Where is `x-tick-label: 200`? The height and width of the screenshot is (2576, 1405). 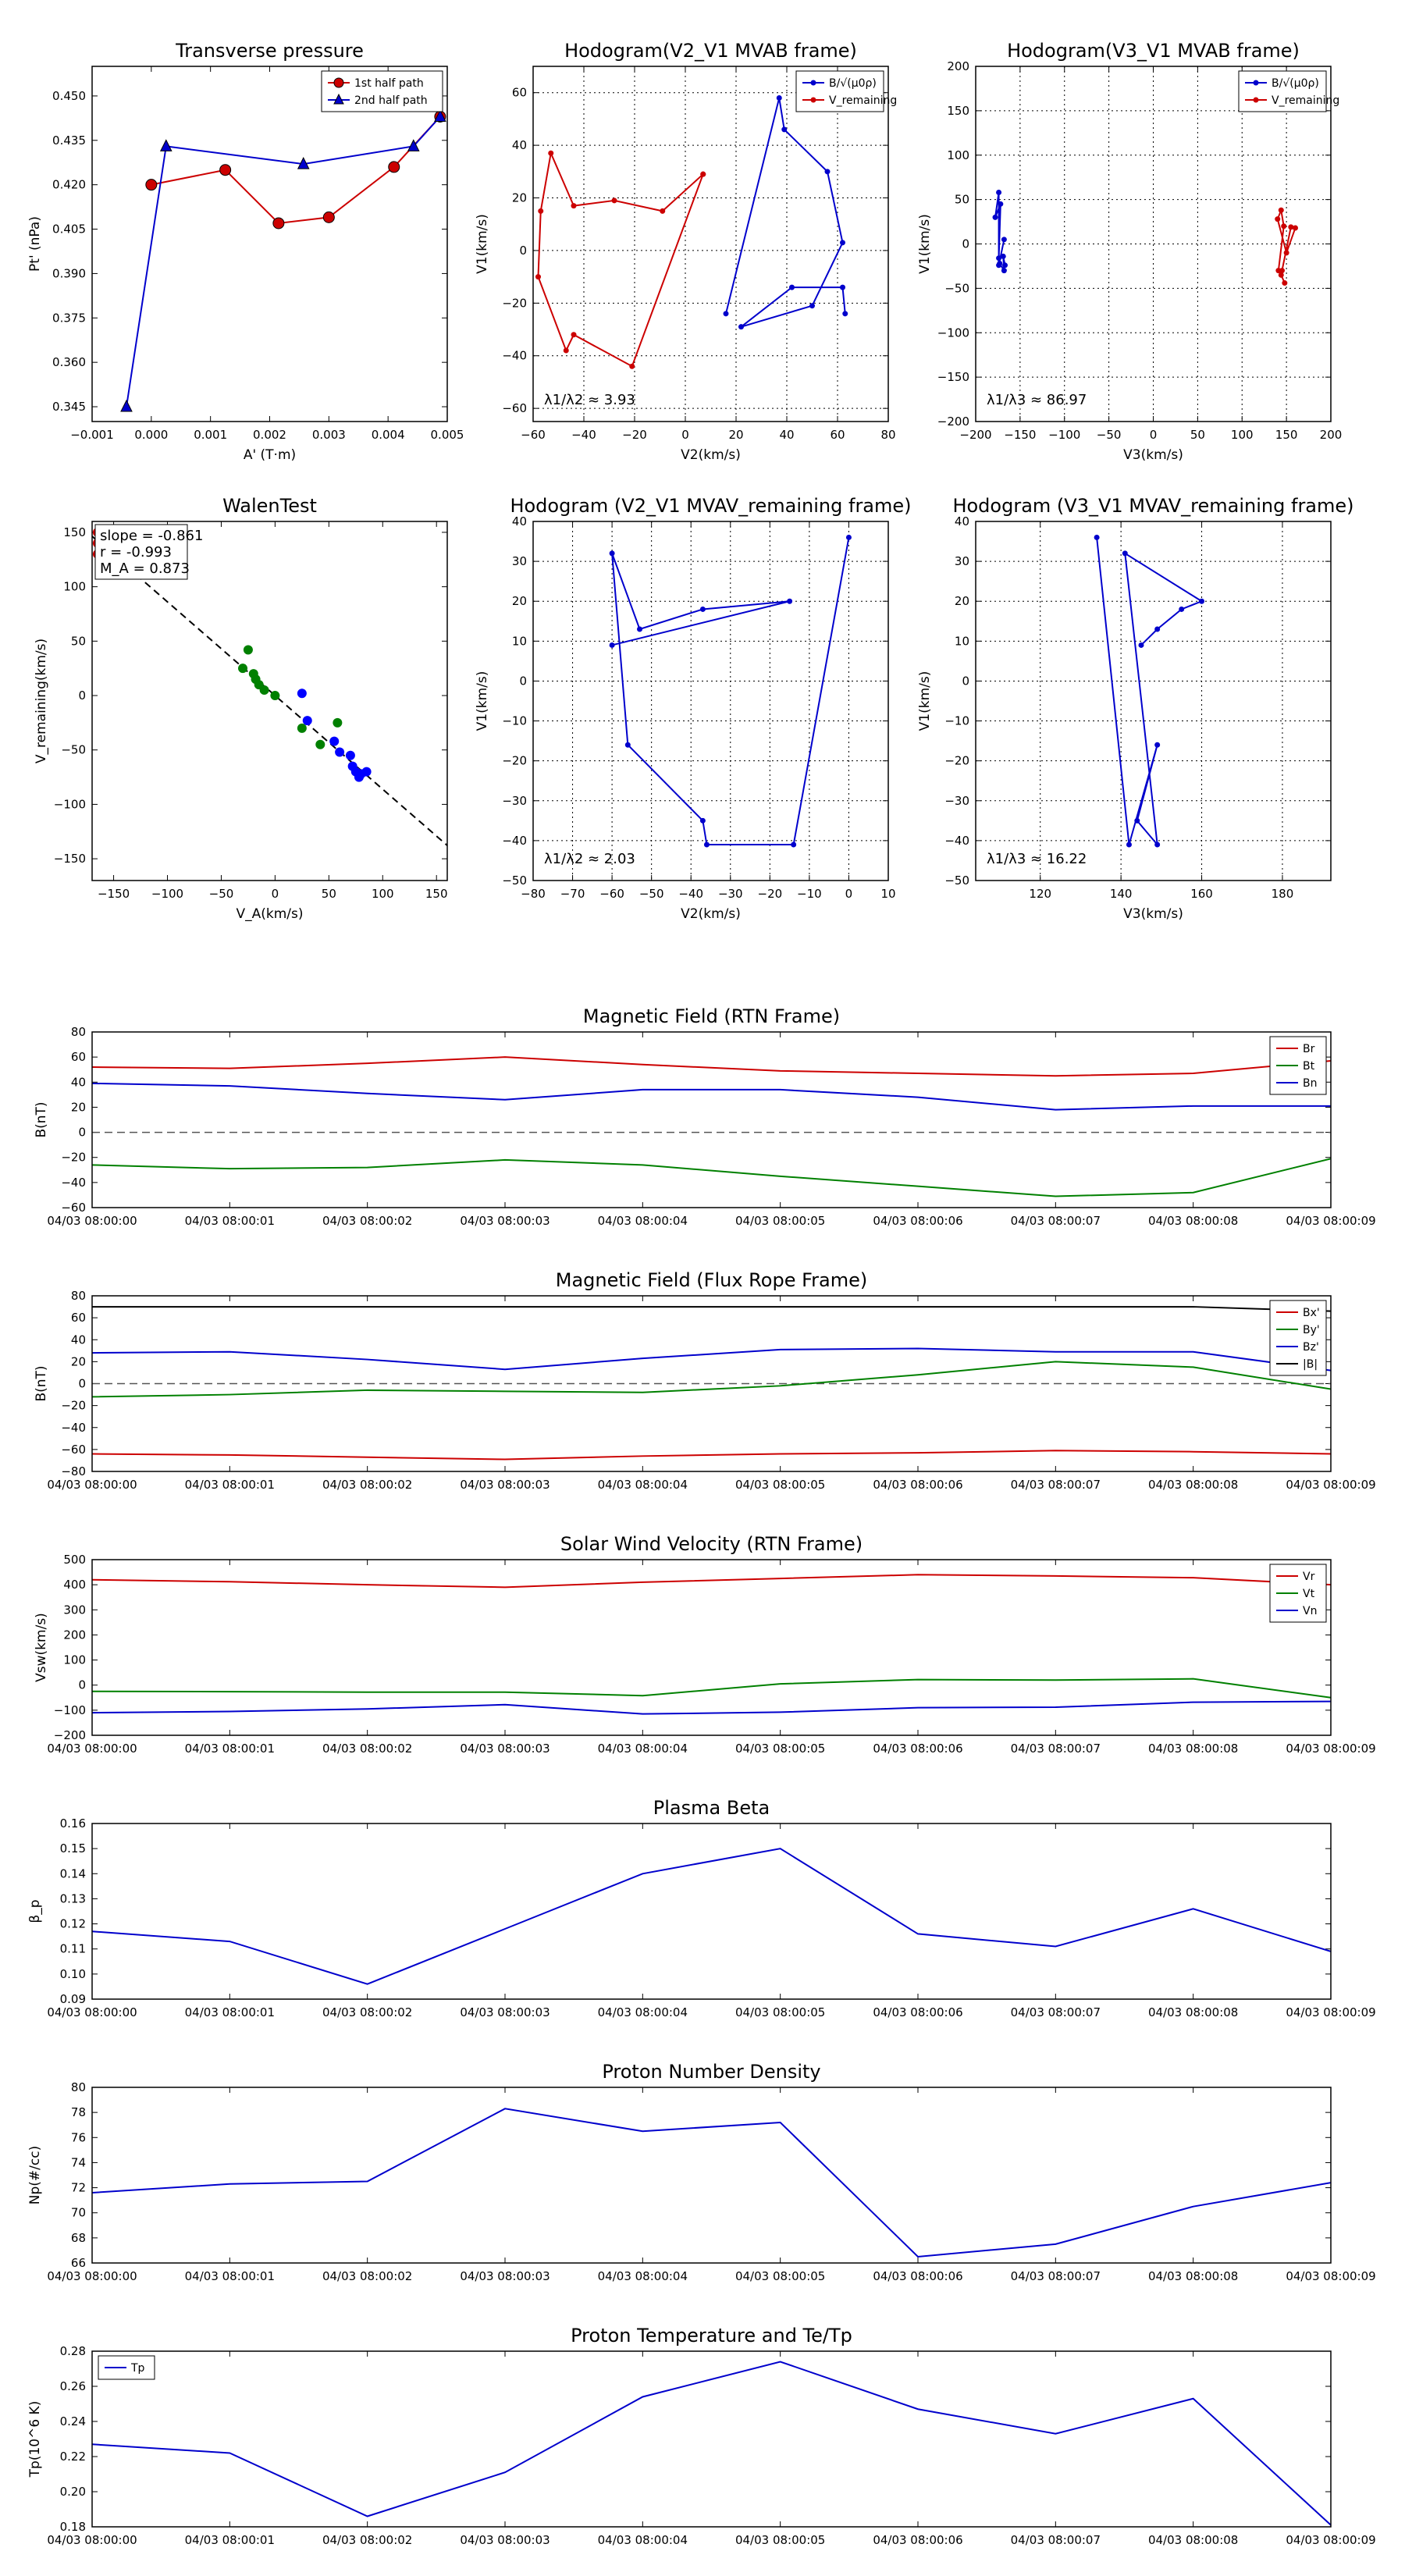
x-tick-label: 200 is located at coordinates (1332, 435).